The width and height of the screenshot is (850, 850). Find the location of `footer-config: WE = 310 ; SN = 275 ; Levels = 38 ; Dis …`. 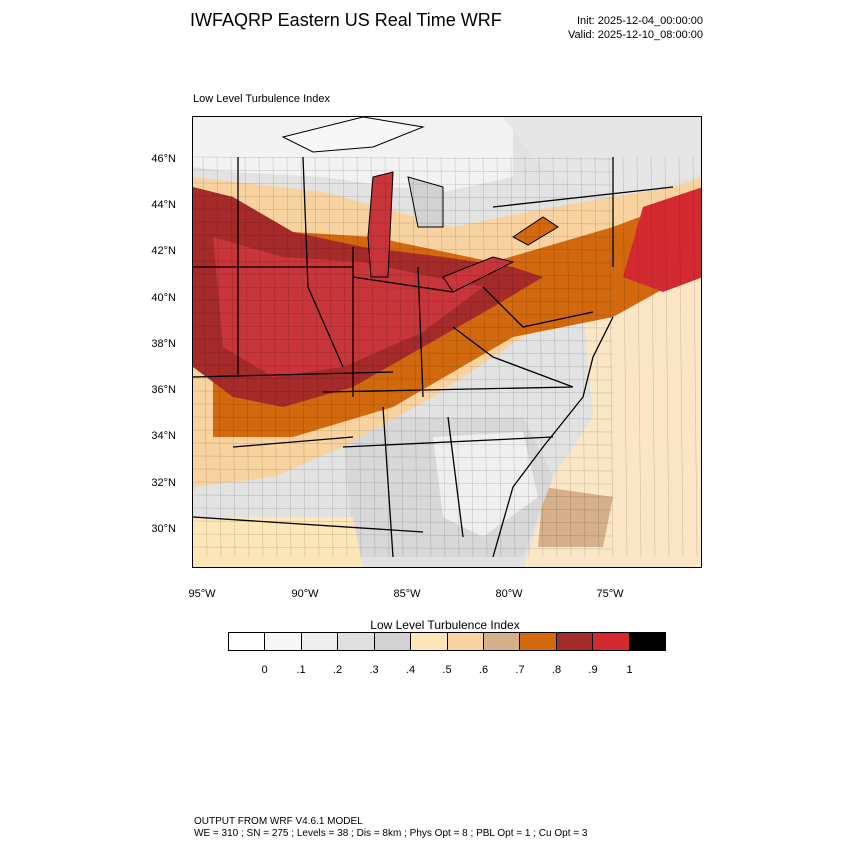

footer-config: WE = 310 ; SN = 275 ; Levels = 38 ; Dis … is located at coordinates (391, 833).